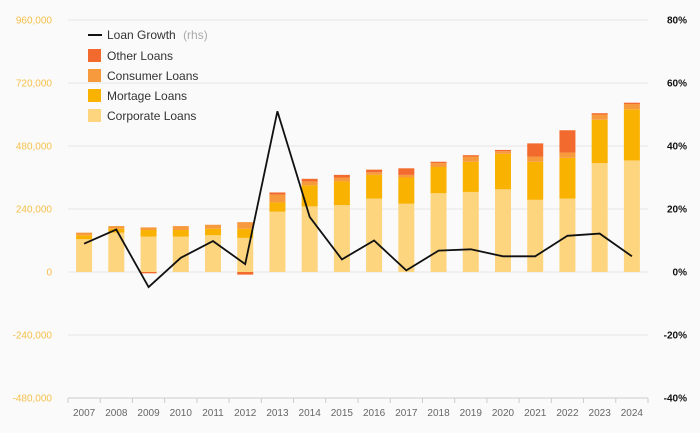 The width and height of the screenshot is (700, 433). What do you see at coordinates (141, 35) in the screenshot?
I see `legend-label-loan-growth: Loan Growth` at bounding box center [141, 35].